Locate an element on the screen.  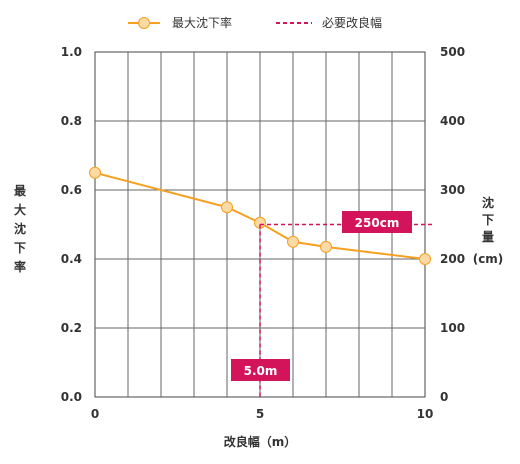
y-tick-label: 0.0 is located at coordinates (71, 397).